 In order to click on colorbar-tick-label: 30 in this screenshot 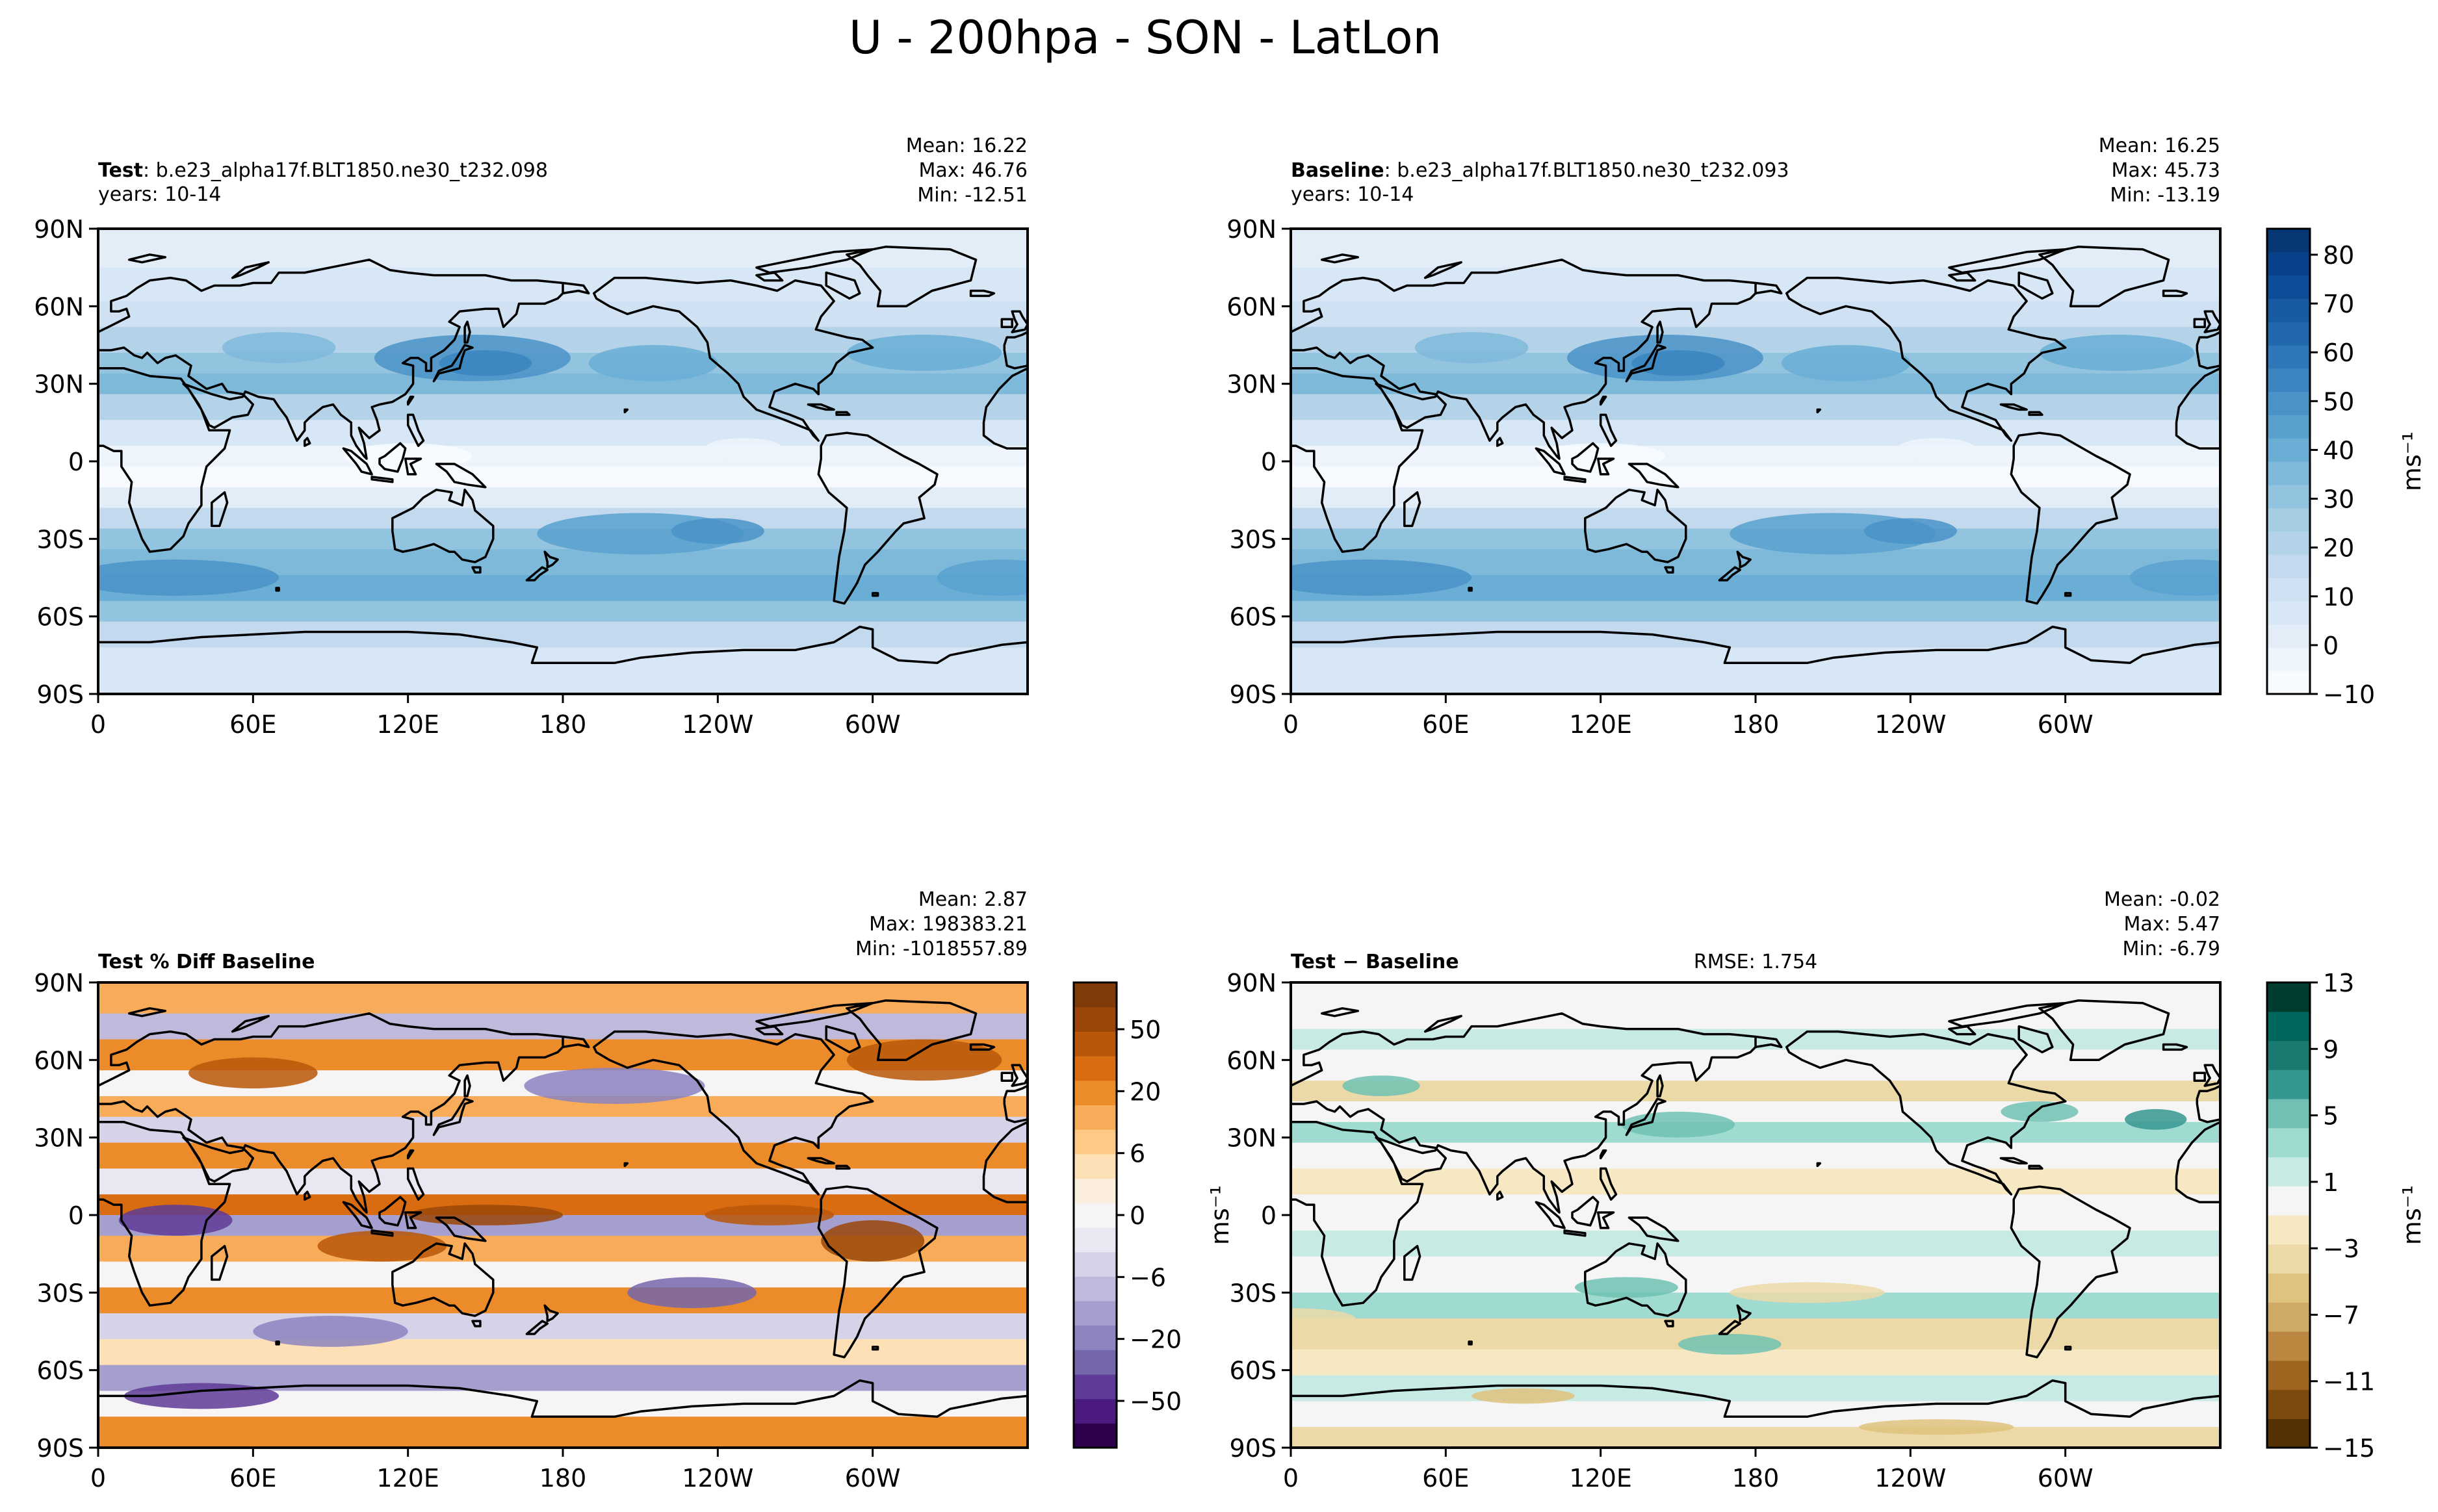, I will do `click(2338, 499)`.